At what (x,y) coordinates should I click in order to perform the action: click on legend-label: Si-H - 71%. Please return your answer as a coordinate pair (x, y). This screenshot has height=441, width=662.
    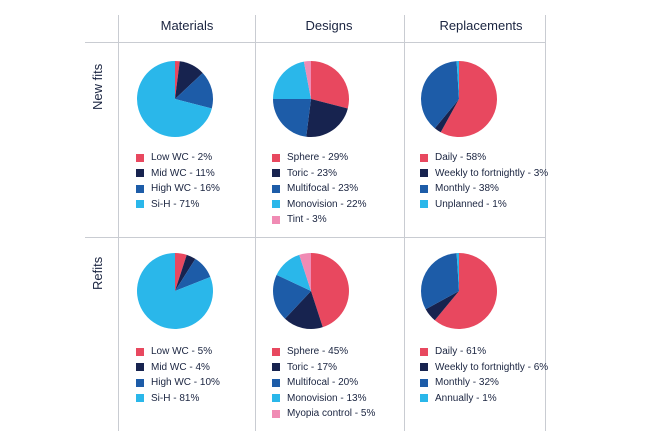
    Looking at the image, I should click on (175, 204).